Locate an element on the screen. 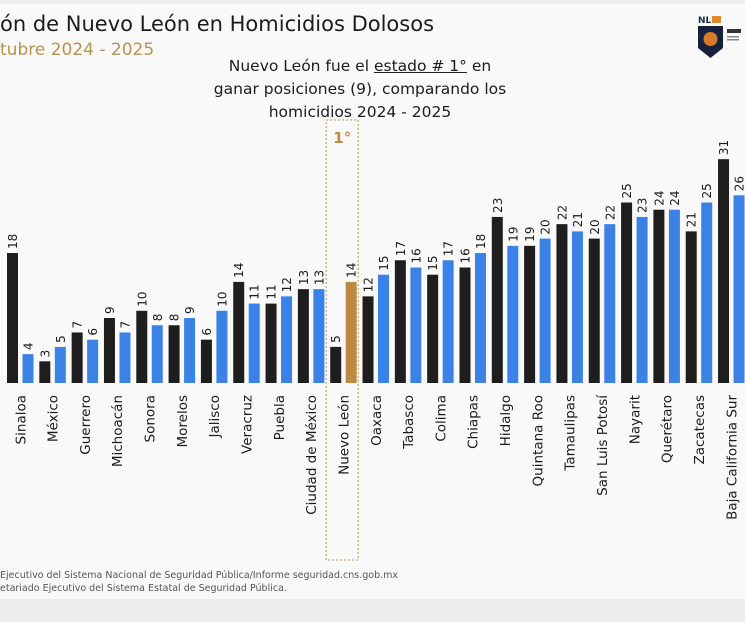 The height and width of the screenshot is (622, 745). category-label: Zacatecas is located at coordinates (700, 430).